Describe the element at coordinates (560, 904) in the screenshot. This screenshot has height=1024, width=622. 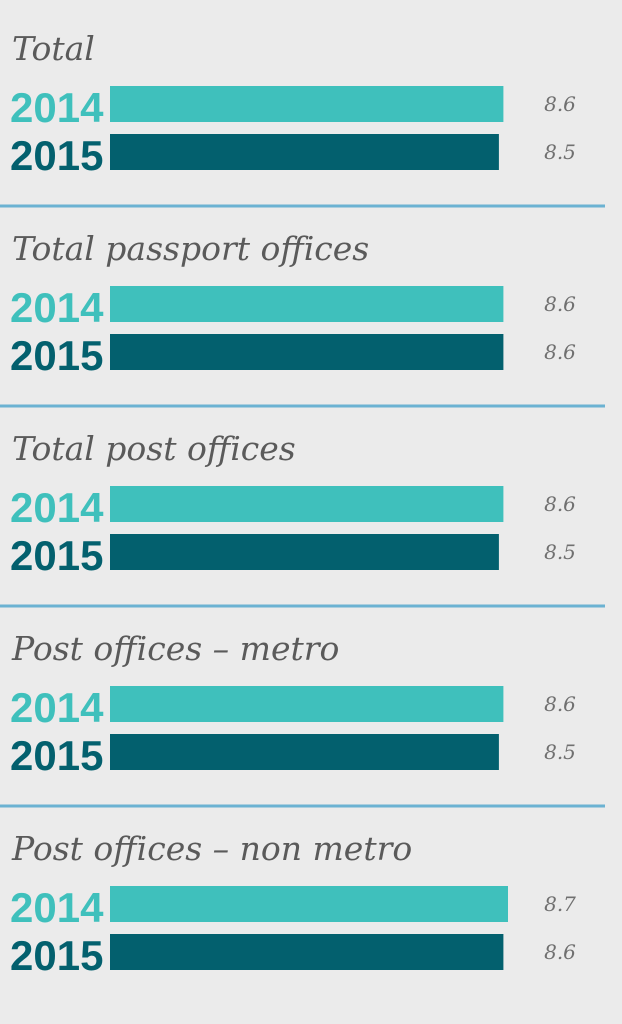
I see `value-label: 8.7` at that location.